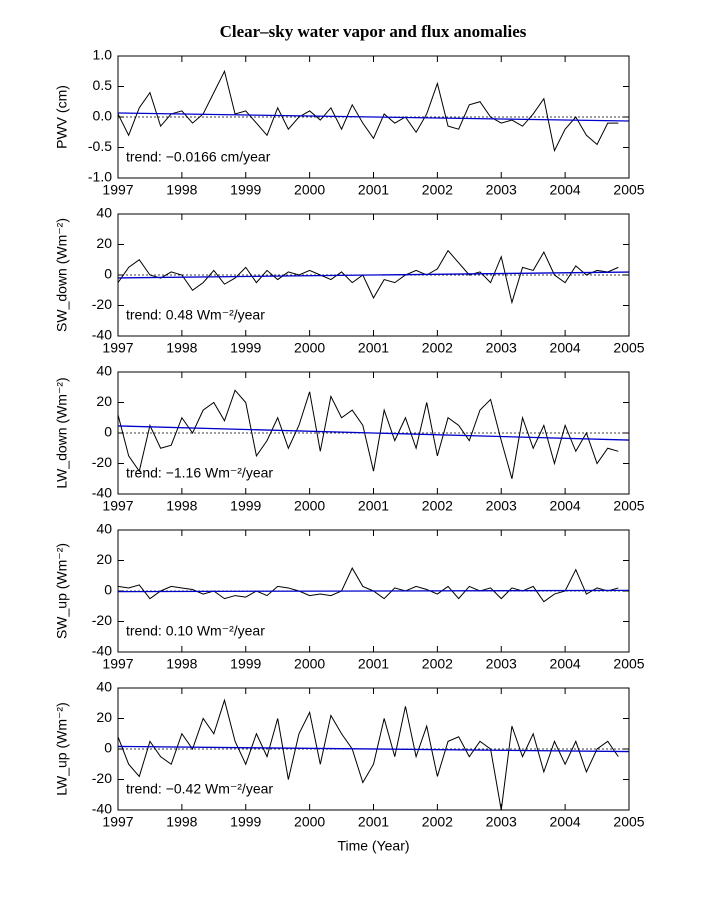  What do you see at coordinates (103, 55) in the screenshot?
I see `y-tick-label: 1.0` at bounding box center [103, 55].